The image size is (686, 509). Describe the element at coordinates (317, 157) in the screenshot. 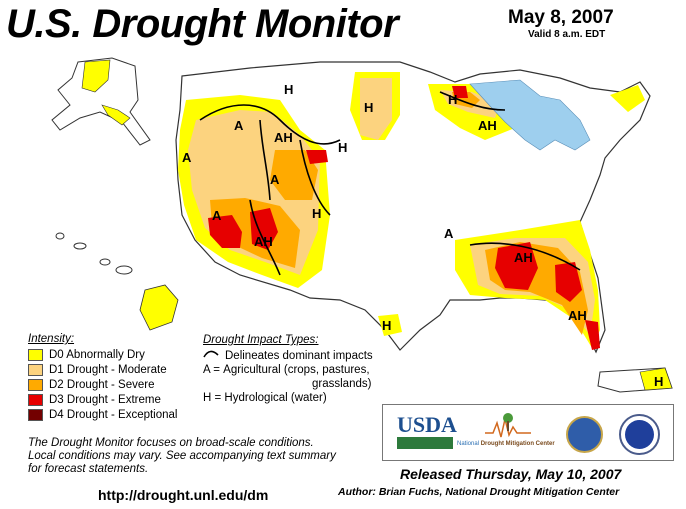

I see `d3-wyoming` at that location.